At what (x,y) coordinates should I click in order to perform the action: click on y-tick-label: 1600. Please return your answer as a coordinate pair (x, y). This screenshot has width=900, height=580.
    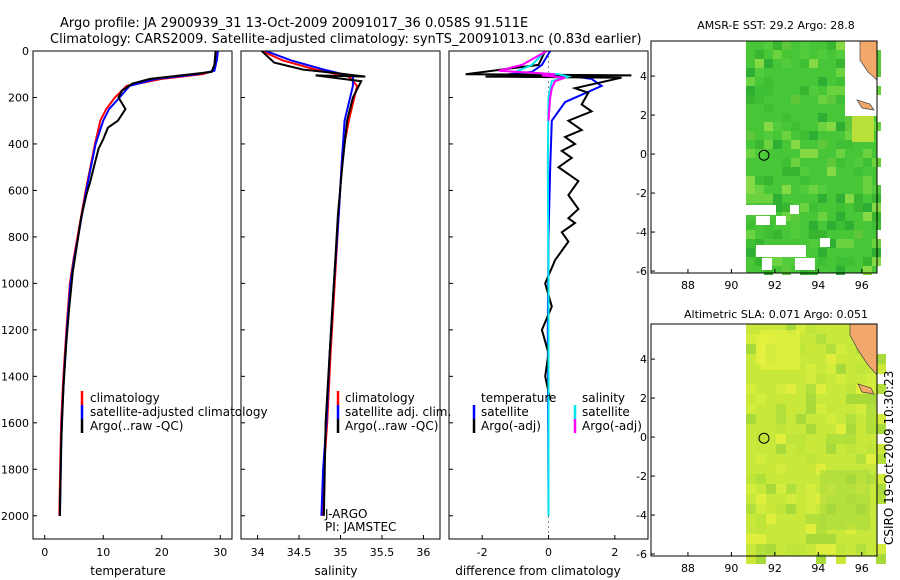
    Looking at the image, I should click on (15, 423).